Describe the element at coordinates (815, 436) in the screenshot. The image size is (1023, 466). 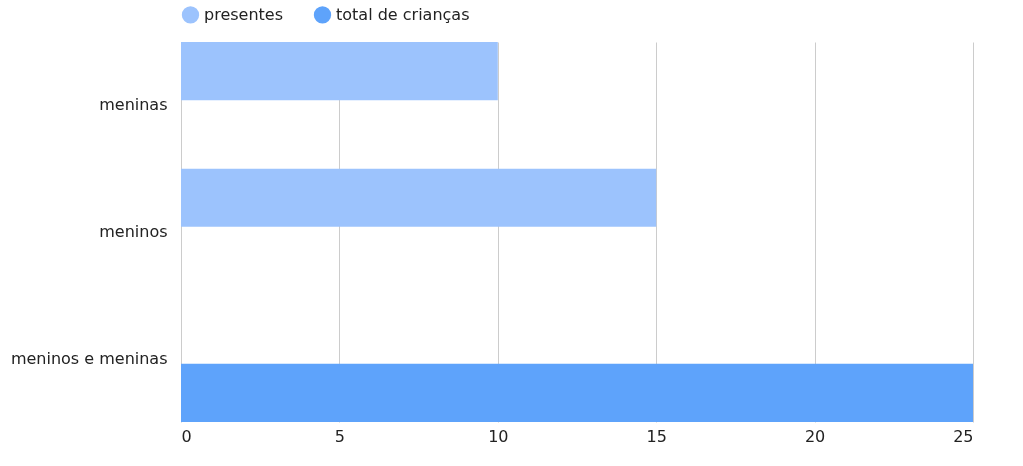
I see `x-tick-label: 20` at that location.